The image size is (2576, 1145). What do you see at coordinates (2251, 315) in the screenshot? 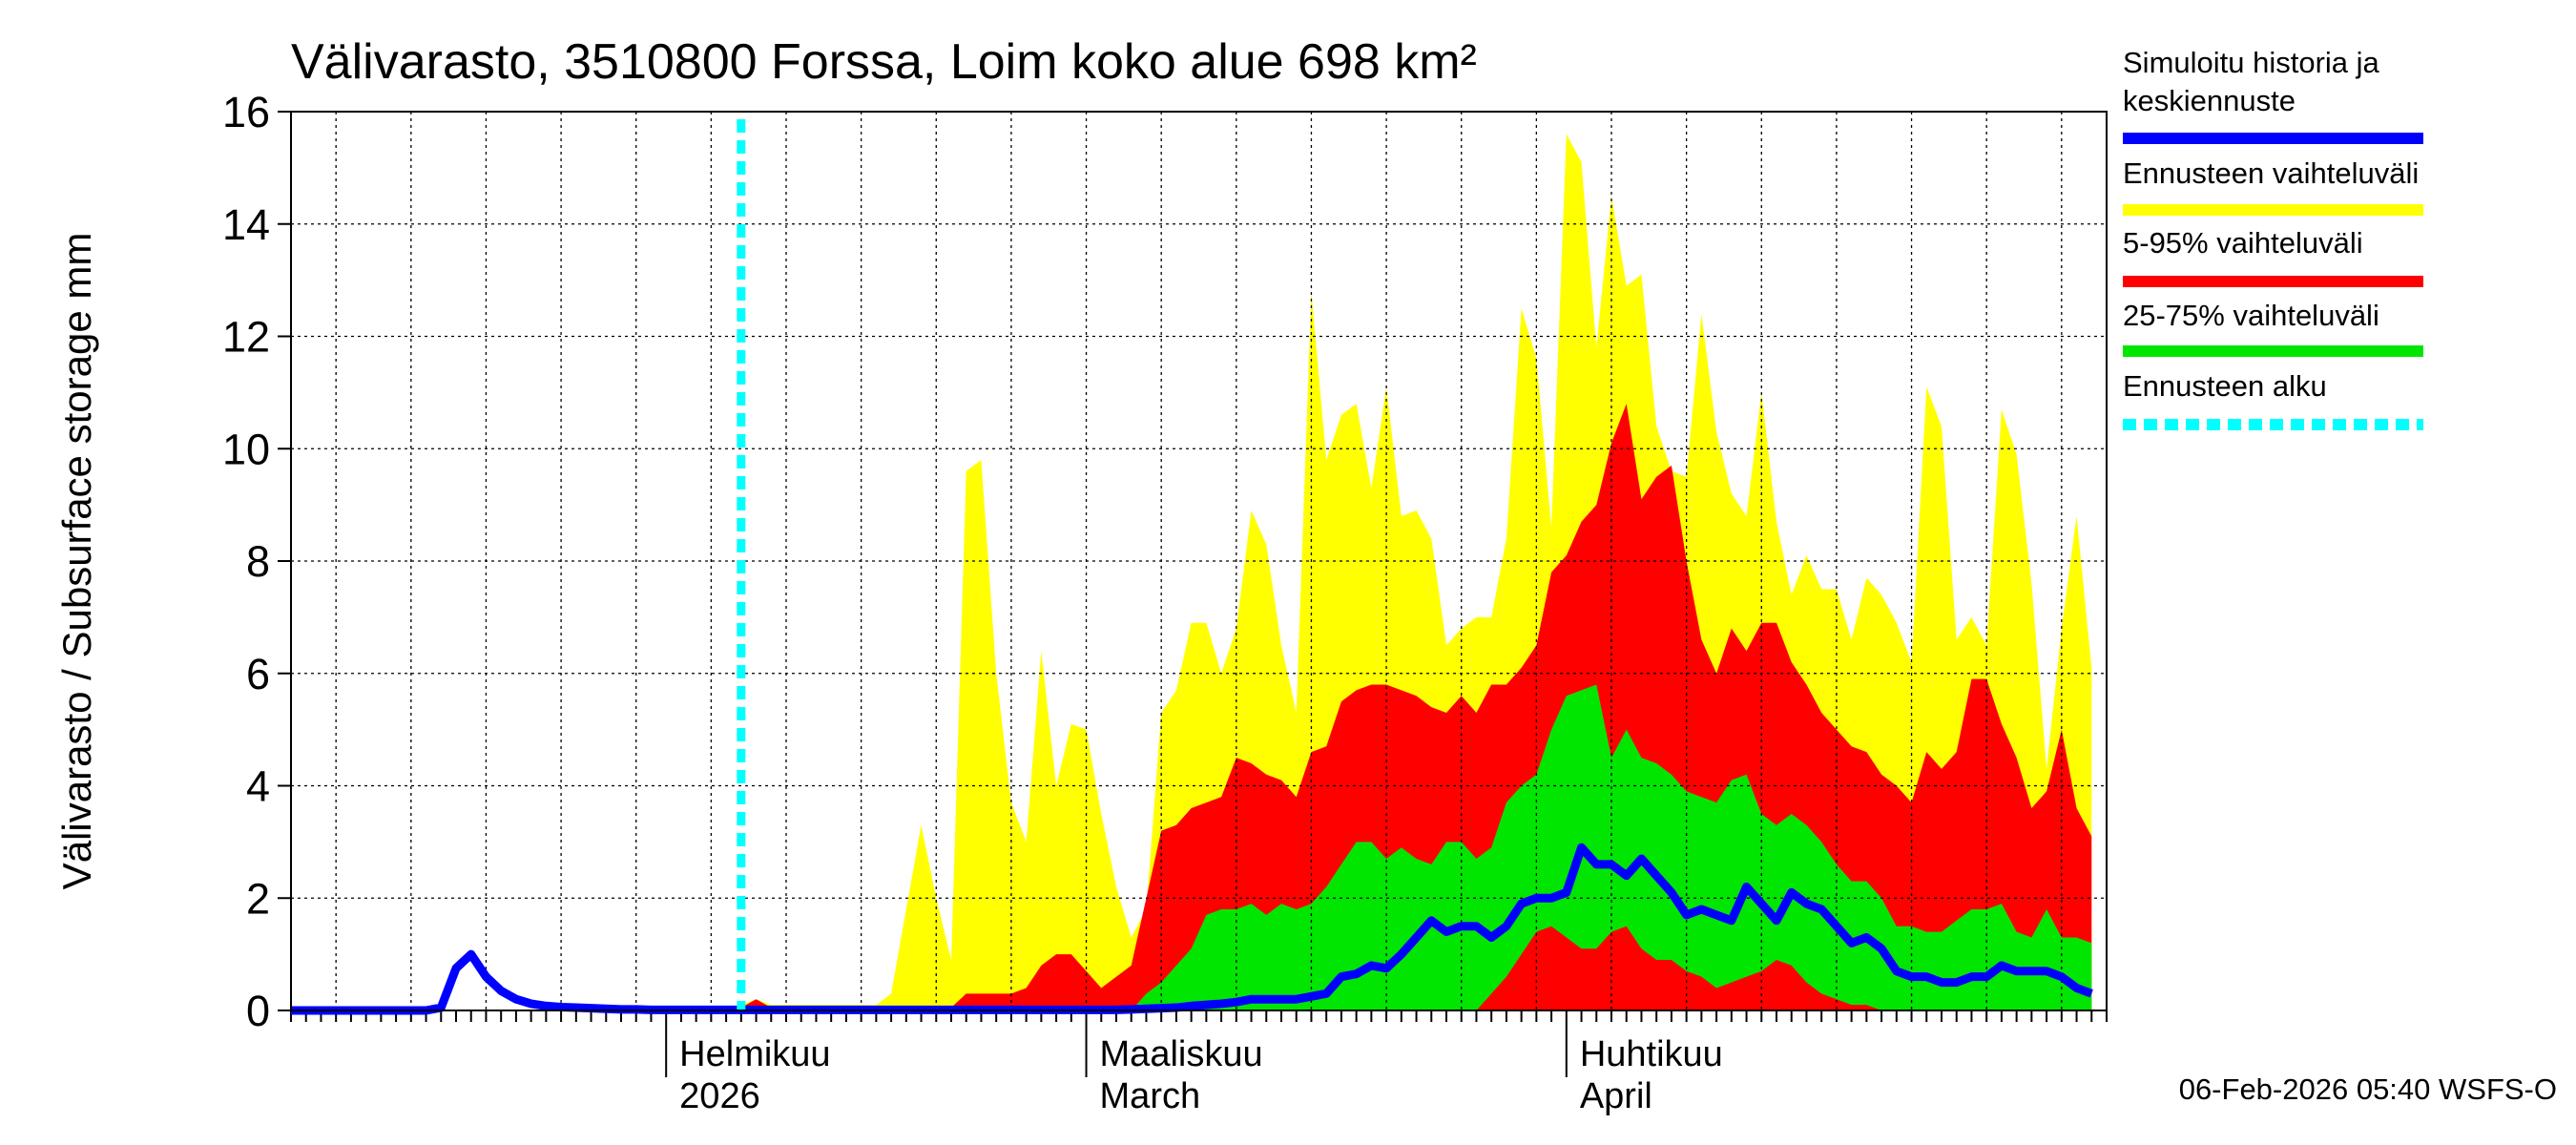
I see `legend-label: 25-75% vaihteluväli` at bounding box center [2251, 315].